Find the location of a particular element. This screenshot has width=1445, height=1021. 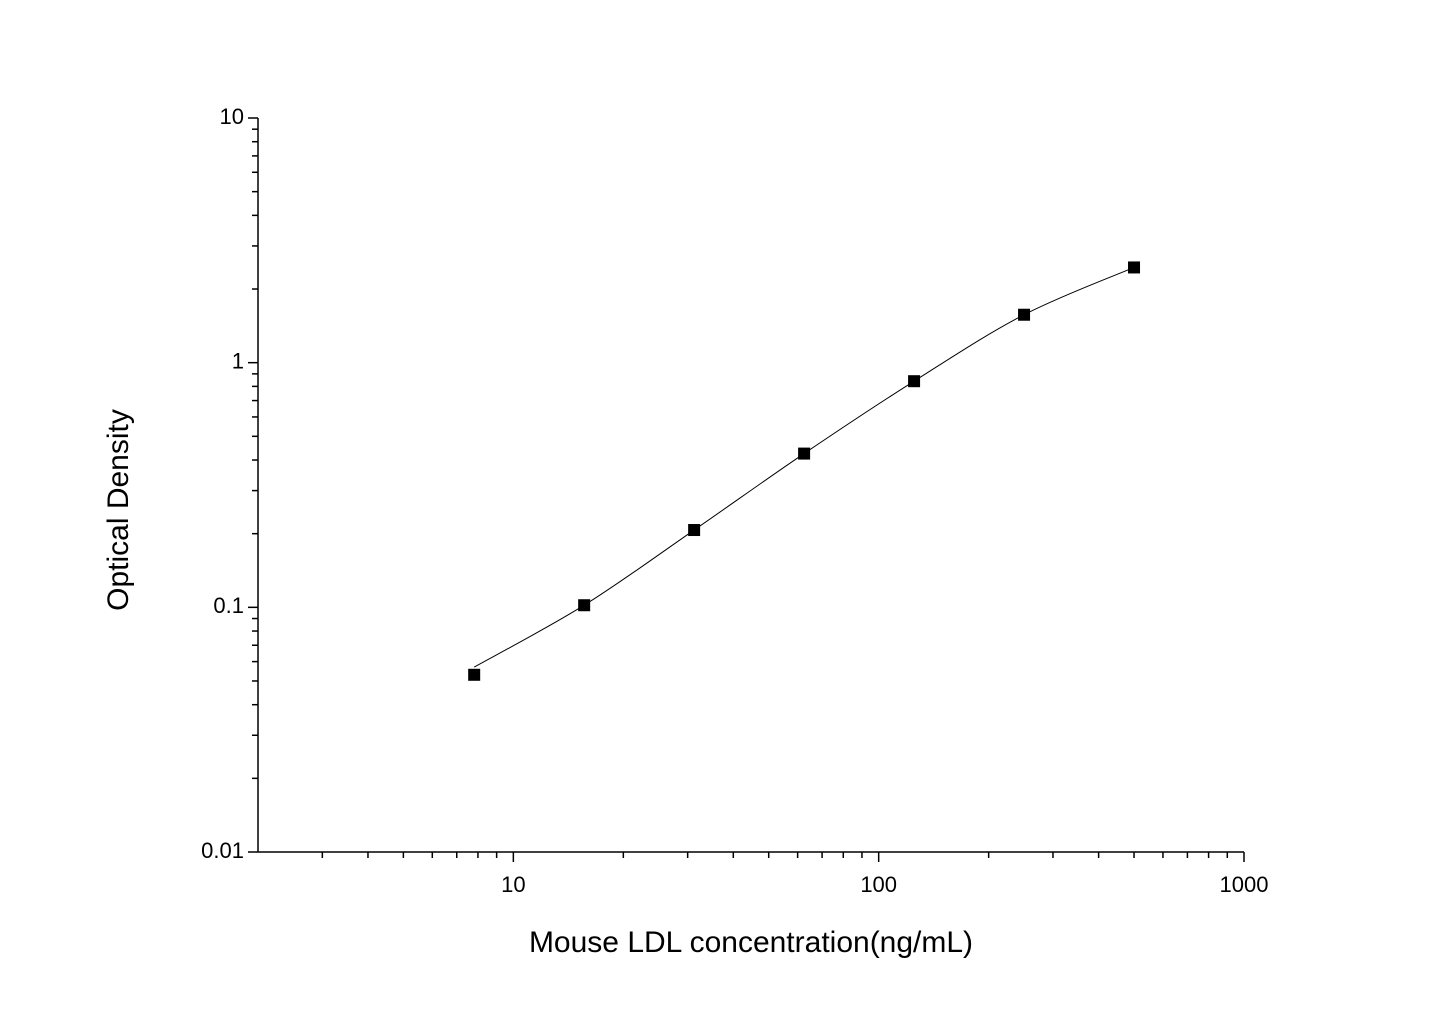

y-tick-label: 1 is located at coordinates (238, 360).